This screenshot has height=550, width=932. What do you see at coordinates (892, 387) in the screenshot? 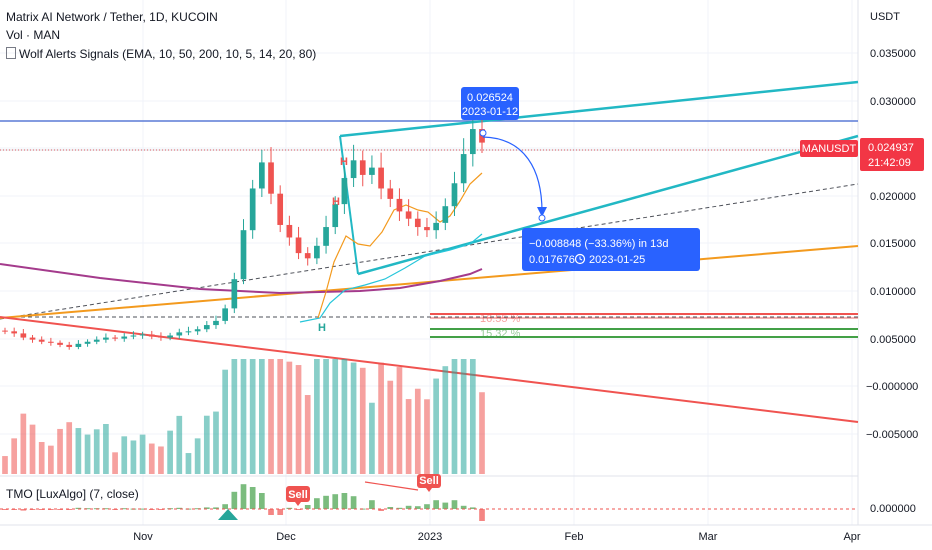
I see `price-tick: −0.000000` at bounding box center [892, 387].